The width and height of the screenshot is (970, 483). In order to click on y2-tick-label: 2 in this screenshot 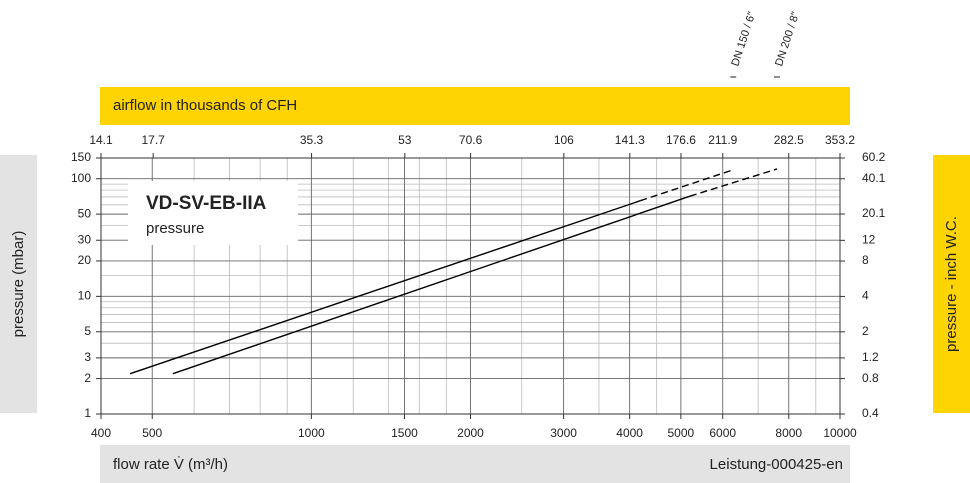, I will do `click(865, 331)`.